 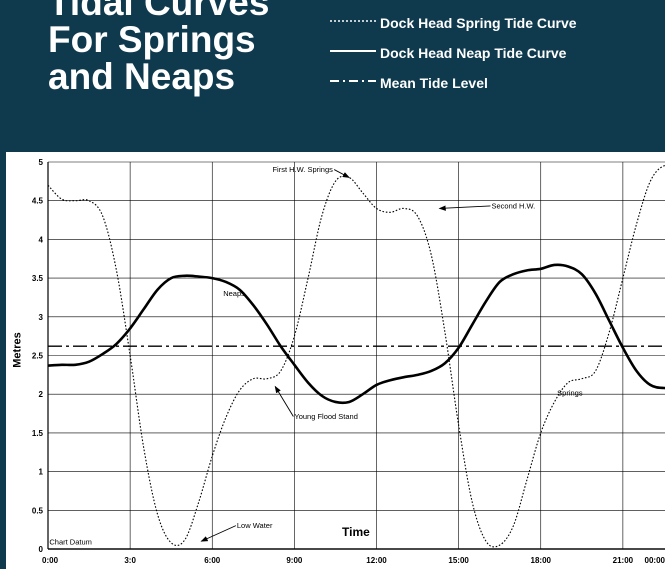 What do you see at coordinates (38, 278) in the screenshot?
I see `y-tick-label: 3.5` at bounding box center [38, 278].